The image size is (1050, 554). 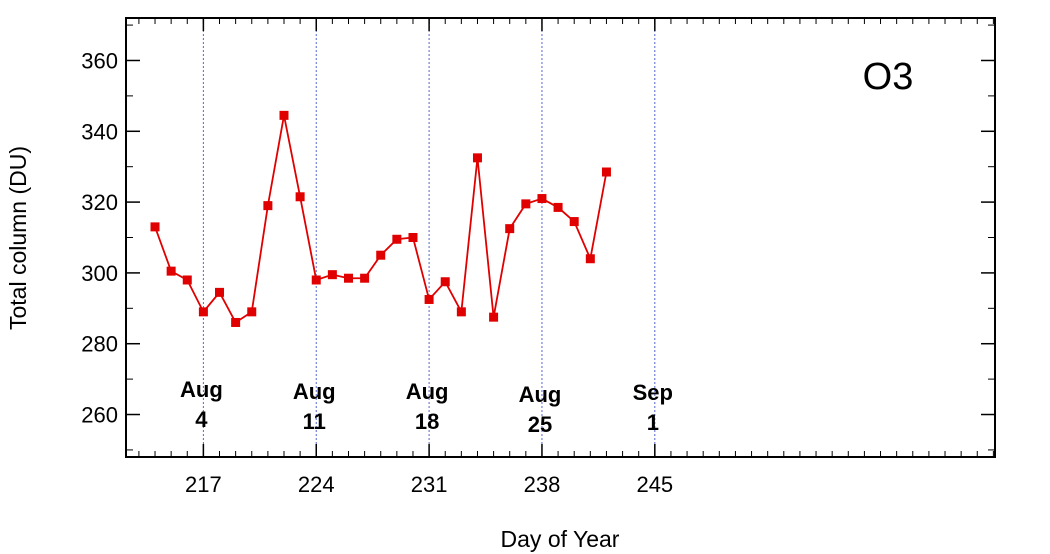 What do you see at coordinates (99, 344) in the screenshot?
I see `y-tick-label: 280` at bounding box center [99, 344].